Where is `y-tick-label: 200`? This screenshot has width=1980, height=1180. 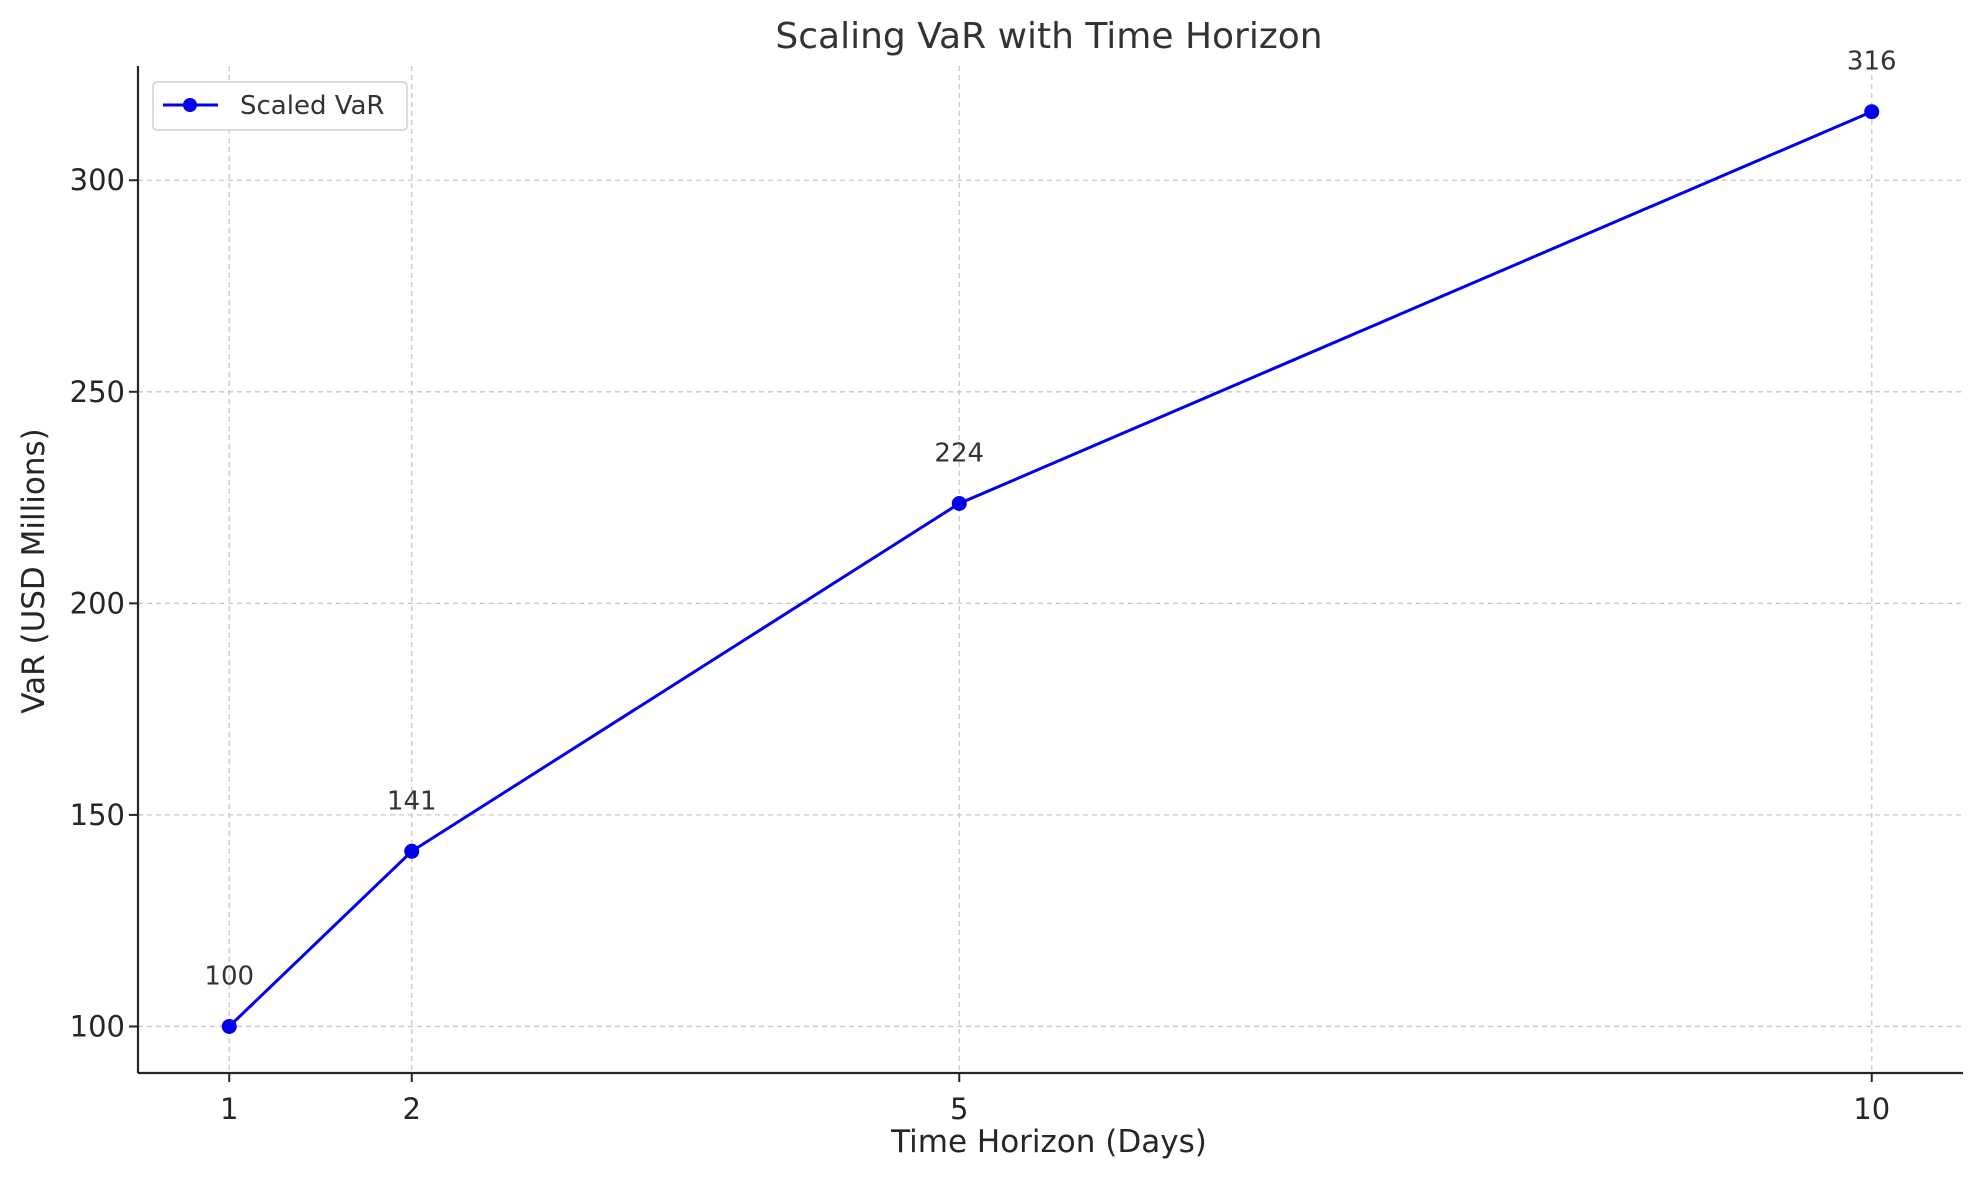
y-tick-label: 200 is located at coordinates (97, 603).